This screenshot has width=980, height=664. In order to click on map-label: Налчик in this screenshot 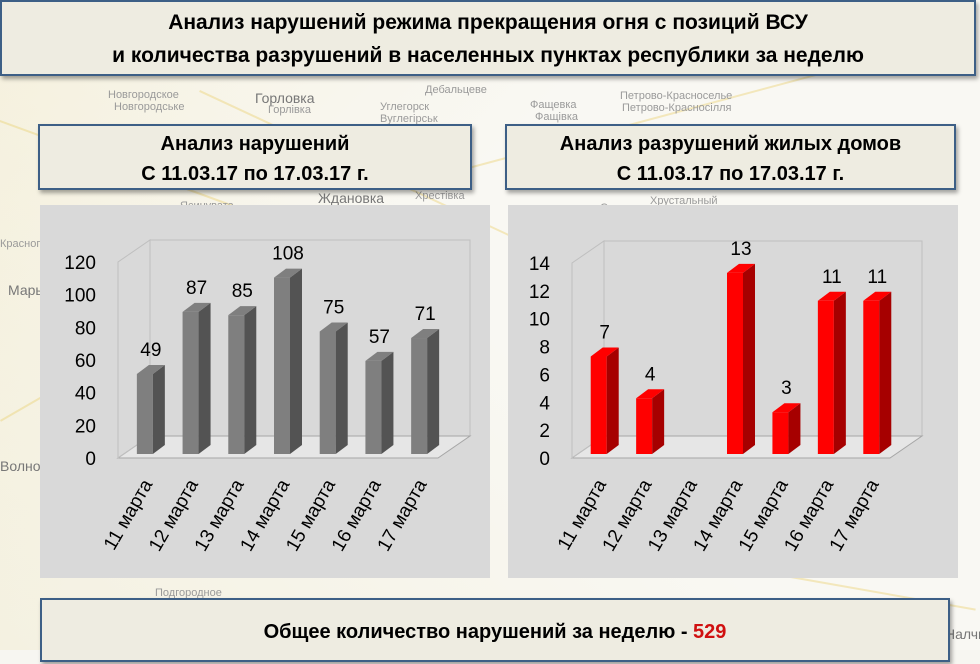, I will do `click(962, 634)`.